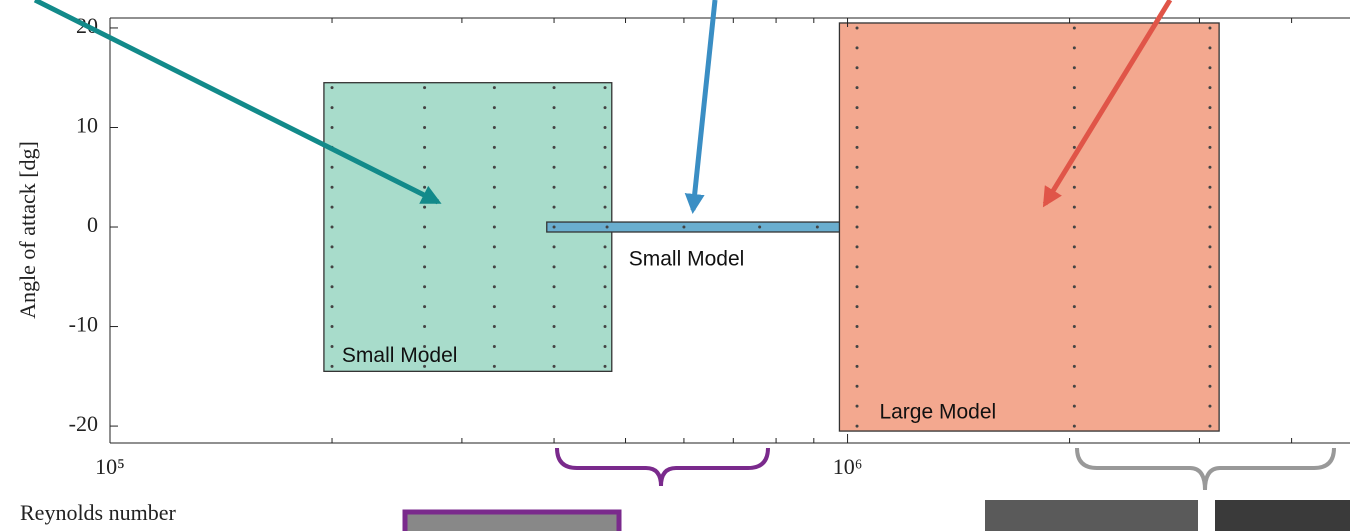 This screenshot has height=531, width=1350. I want to click on region-label: Small Model, so click(687, 259).